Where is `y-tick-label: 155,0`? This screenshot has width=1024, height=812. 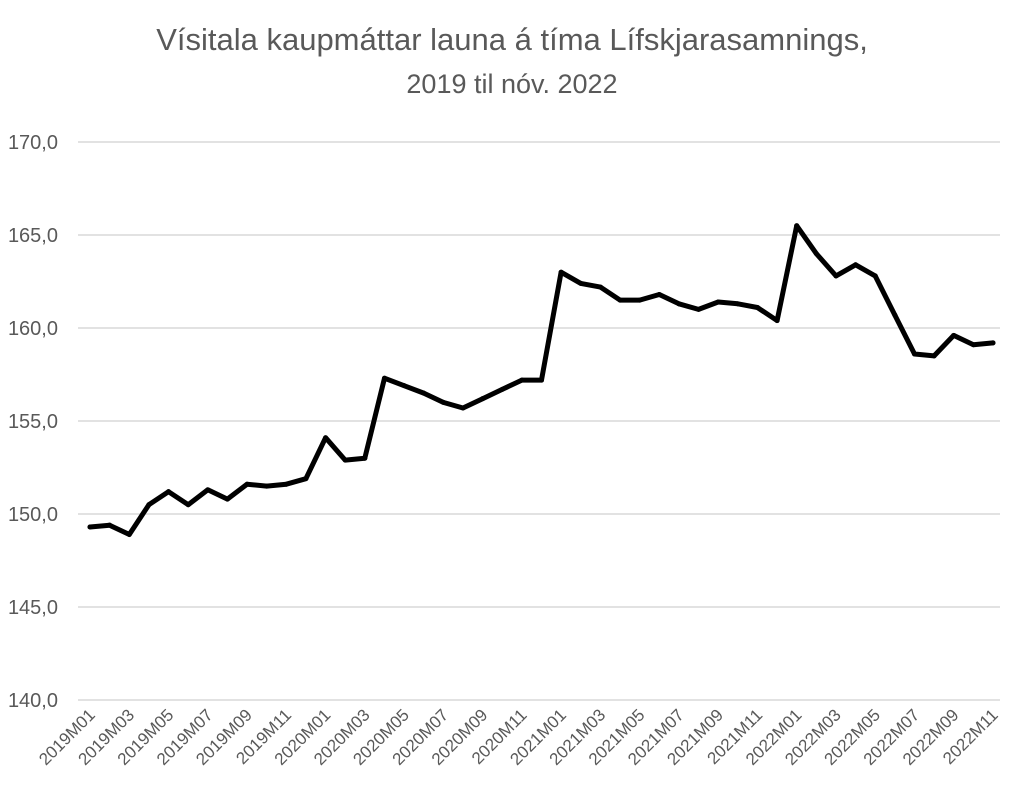 y-tick-label: 155,0 is located at coordinates (33, 422).